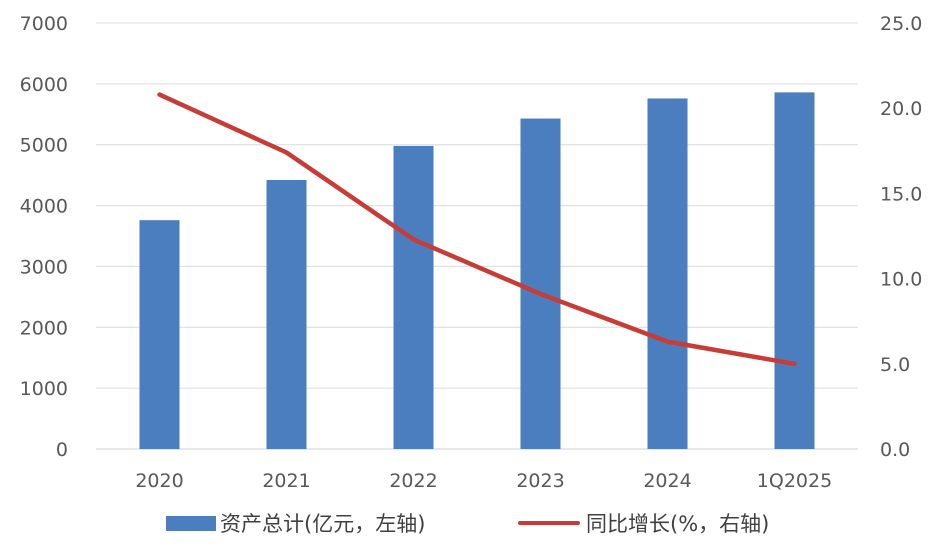  Describe the element at coordinates (44, 207) in the screenshot. I see `left-tick-label: 4000` at that location.